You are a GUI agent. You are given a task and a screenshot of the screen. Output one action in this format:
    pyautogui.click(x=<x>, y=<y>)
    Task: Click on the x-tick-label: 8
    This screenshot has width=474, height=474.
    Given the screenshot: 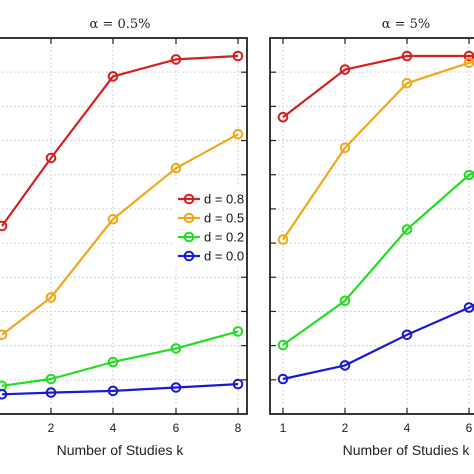 What is the action you would take?
    pyautogui.click(x=238, y=428)
    